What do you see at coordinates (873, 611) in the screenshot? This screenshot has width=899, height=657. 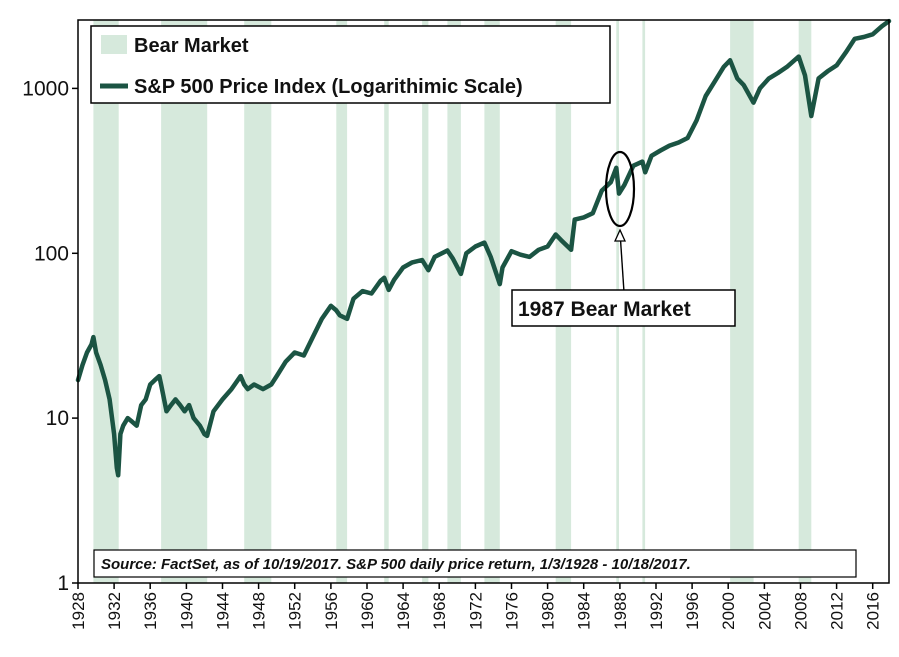 I see `x-tick-label: 2016` at bounding box center [873, 611].